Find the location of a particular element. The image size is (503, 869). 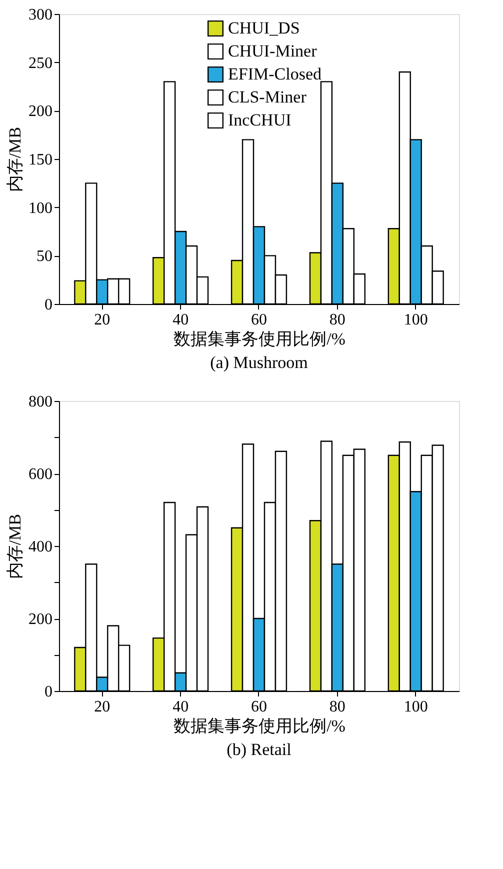

y-tick-label: 400 is located at coordinates (40, 547).